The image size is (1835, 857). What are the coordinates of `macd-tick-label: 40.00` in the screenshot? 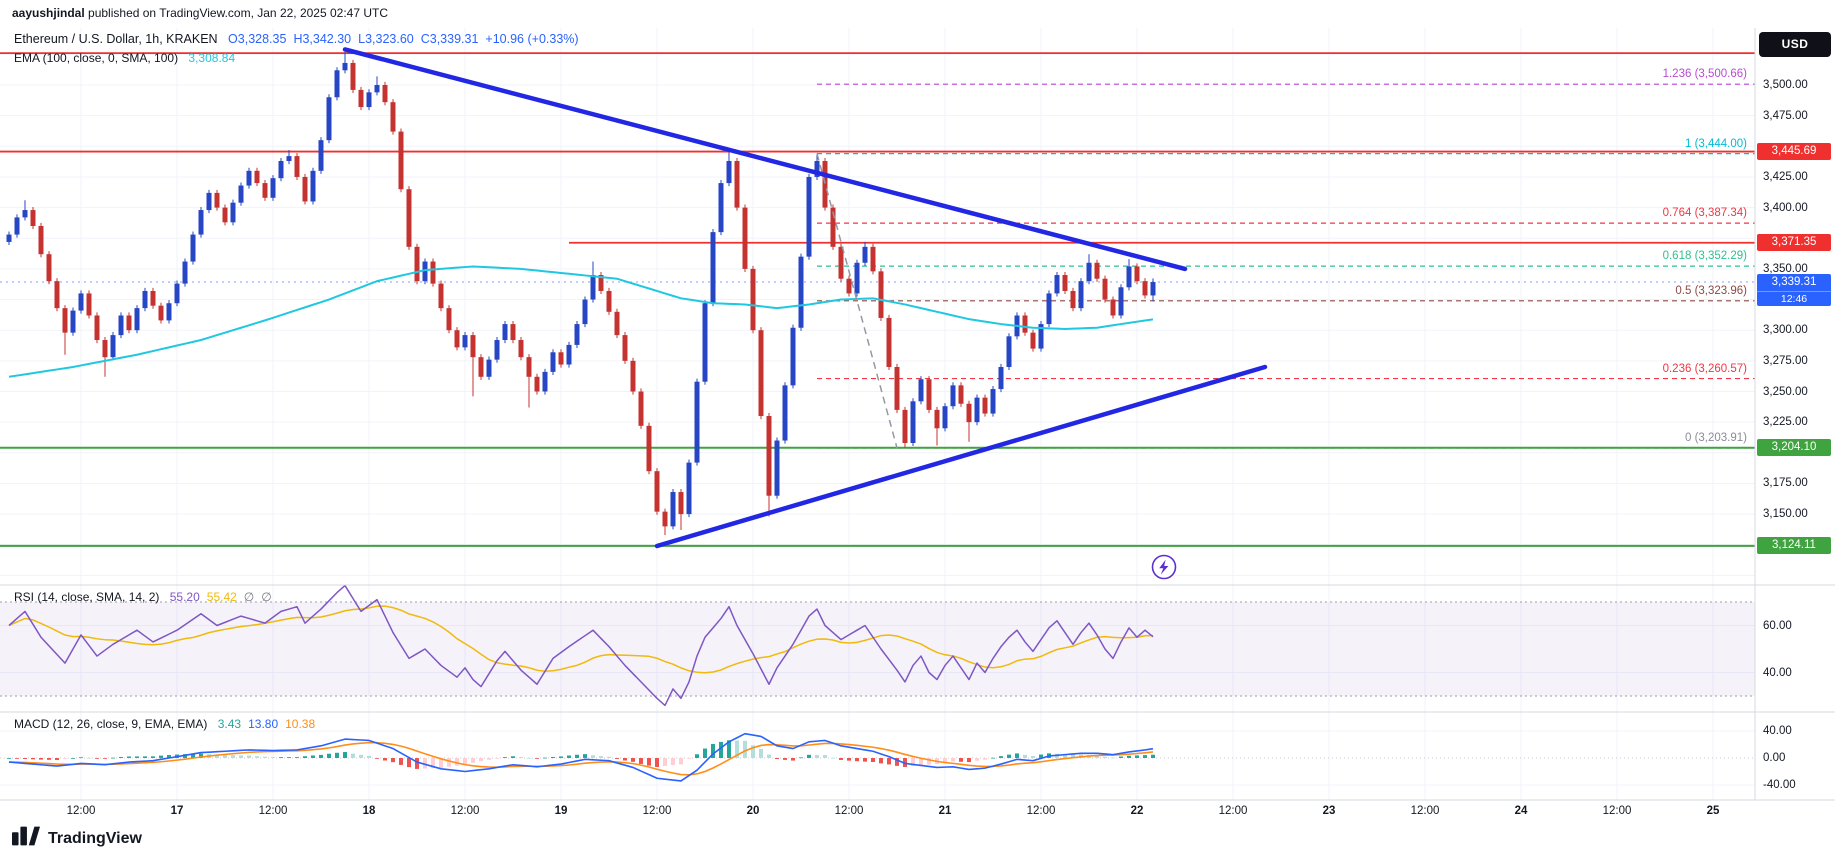 It's located at (1777, 731).